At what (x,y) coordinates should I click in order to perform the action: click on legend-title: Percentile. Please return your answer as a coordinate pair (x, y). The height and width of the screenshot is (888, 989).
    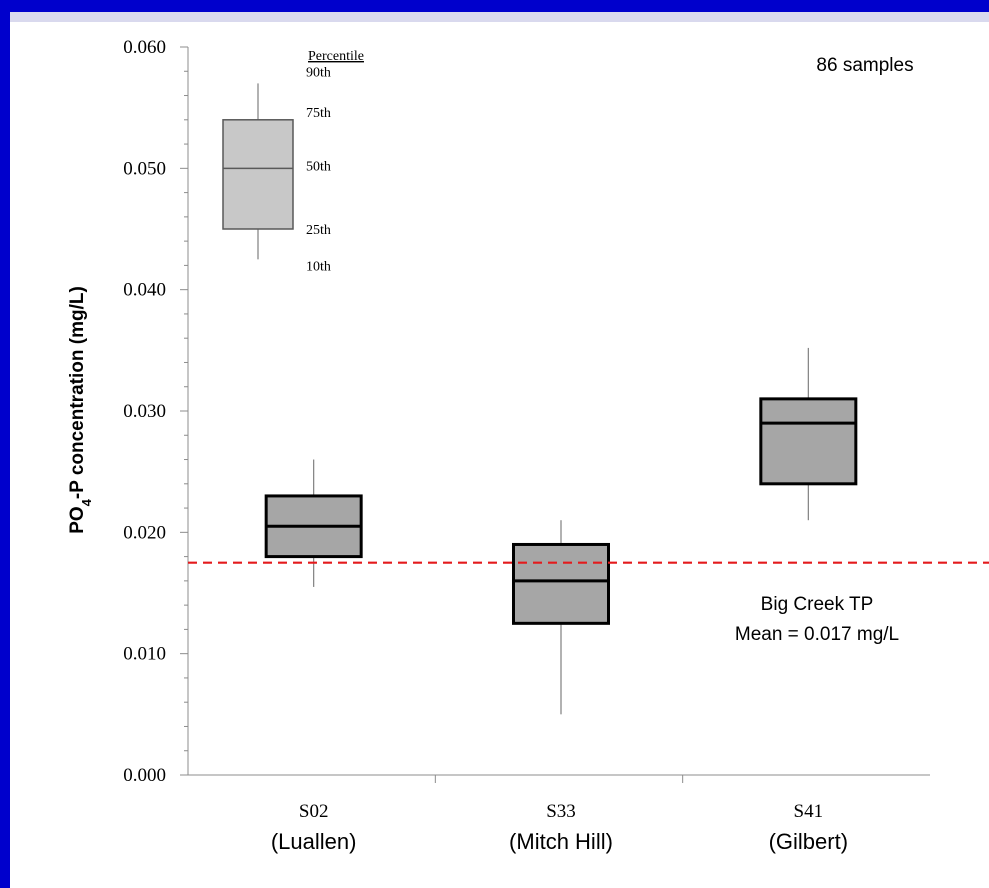
    Looking at the image, I should click on (336, 56).